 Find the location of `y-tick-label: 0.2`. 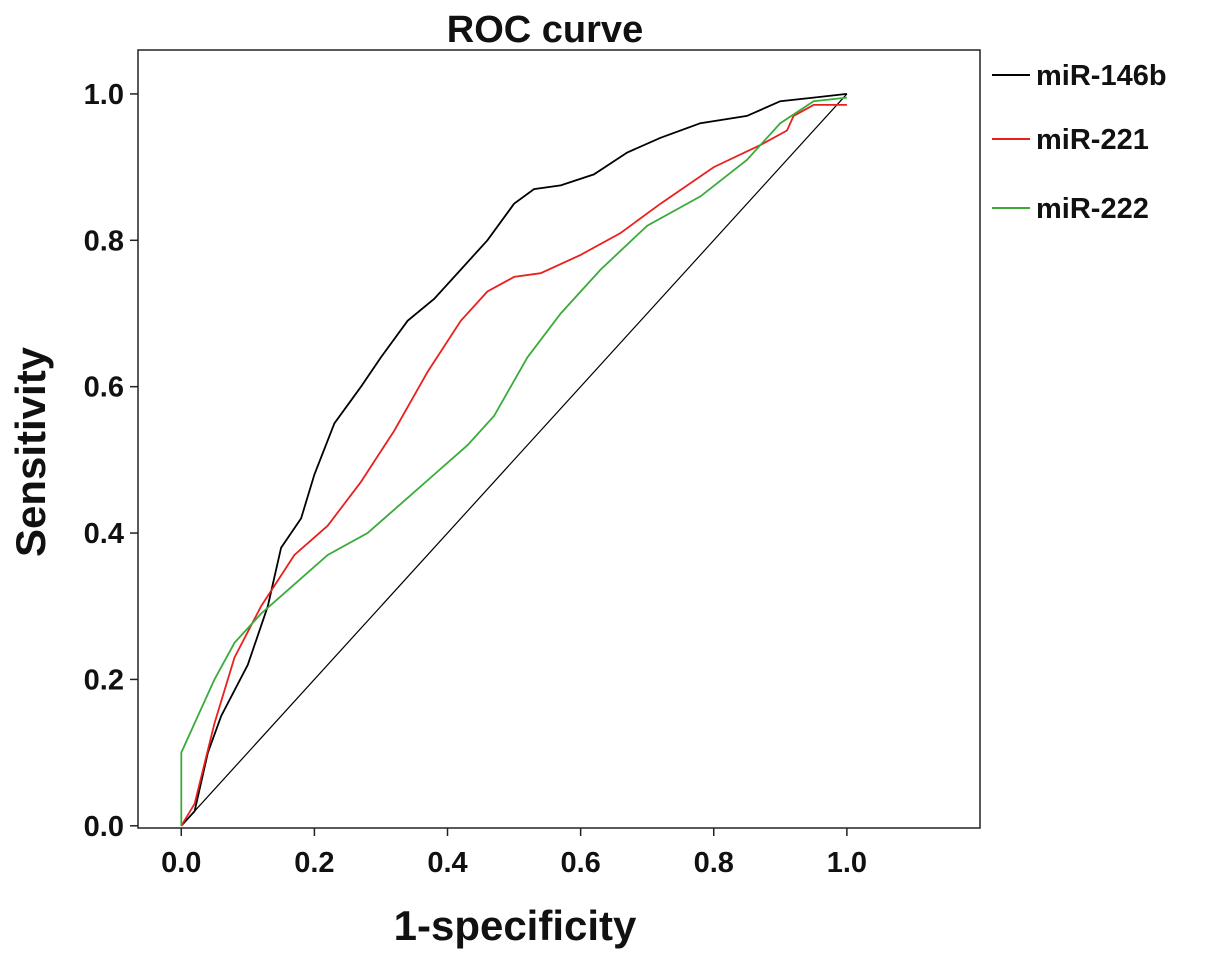

y-tick-label: 0.2 is located at coordinates (104, 680).